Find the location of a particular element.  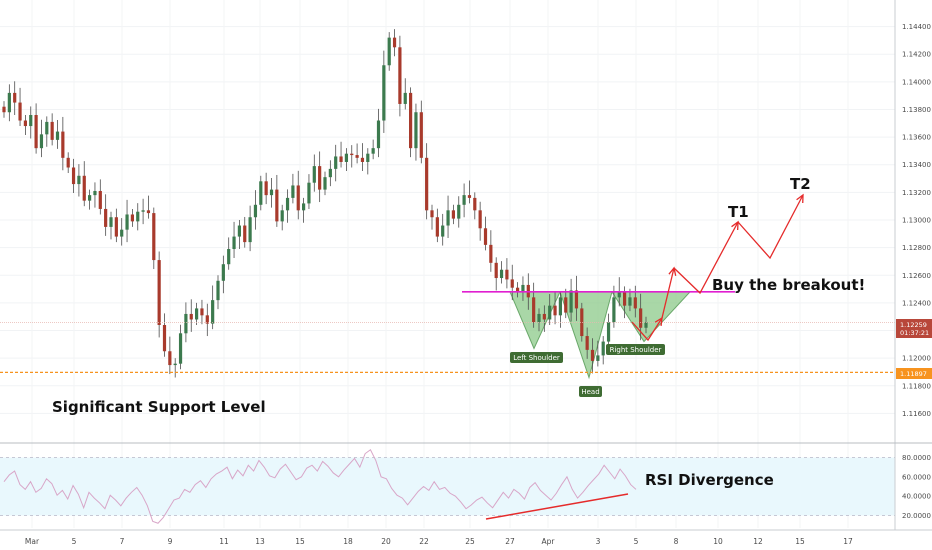

price-tick-label: 1.11600 is located at coordinates (916, 414).